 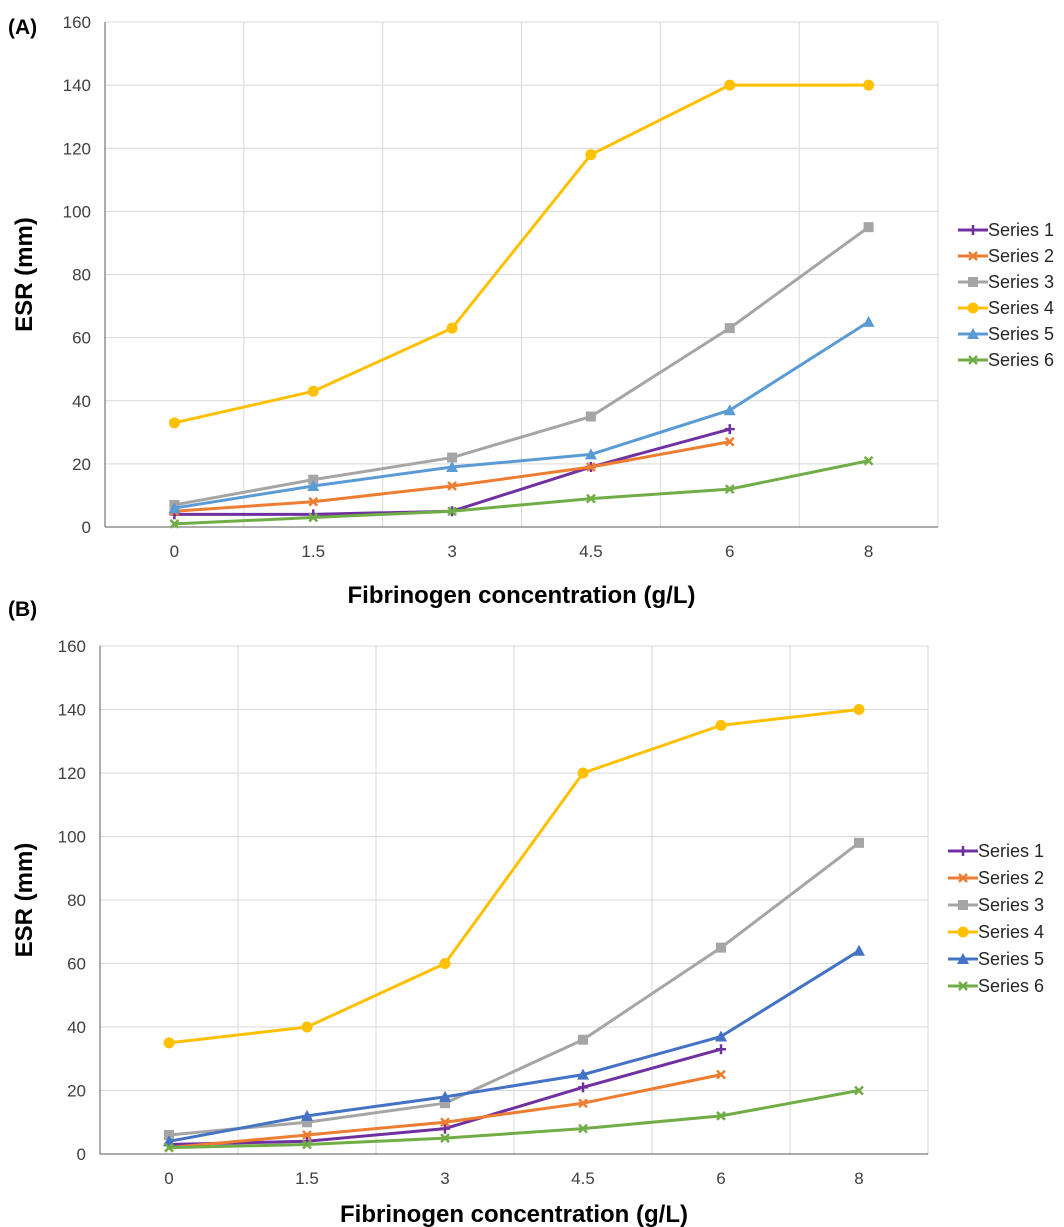 I want to click on x-tick-label: 8, so click(x=868, y=551).